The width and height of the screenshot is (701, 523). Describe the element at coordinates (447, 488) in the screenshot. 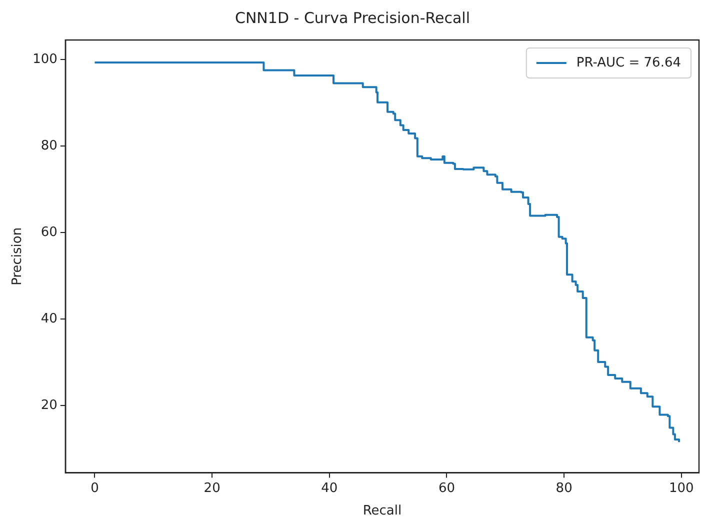

I see `x-tick-label: 60` at that location.